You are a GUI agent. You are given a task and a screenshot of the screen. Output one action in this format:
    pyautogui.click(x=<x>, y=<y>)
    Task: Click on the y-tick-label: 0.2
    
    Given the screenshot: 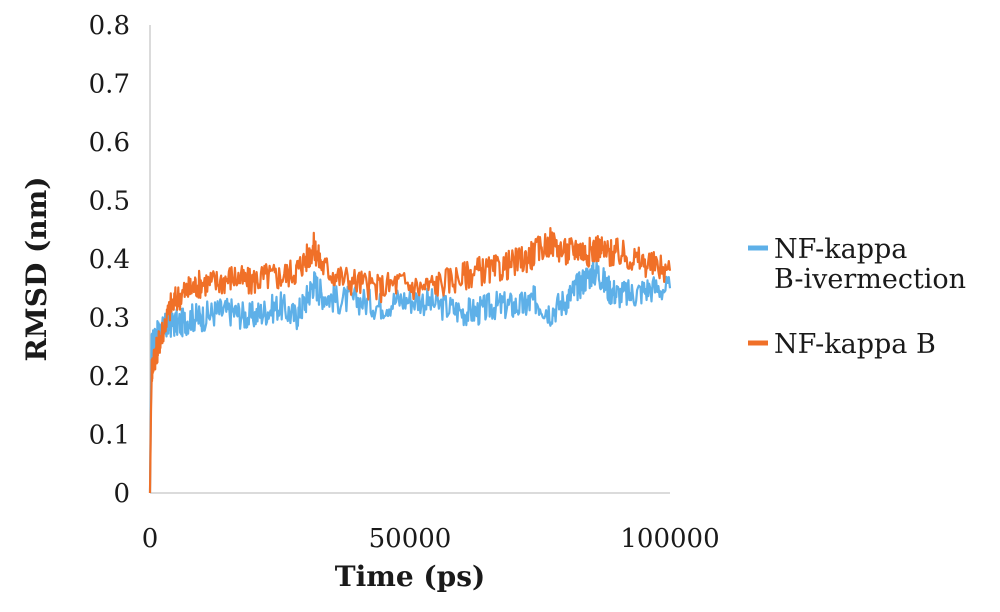 What is the action you would take?
    pyautogui.click(x=109, y=377)
    